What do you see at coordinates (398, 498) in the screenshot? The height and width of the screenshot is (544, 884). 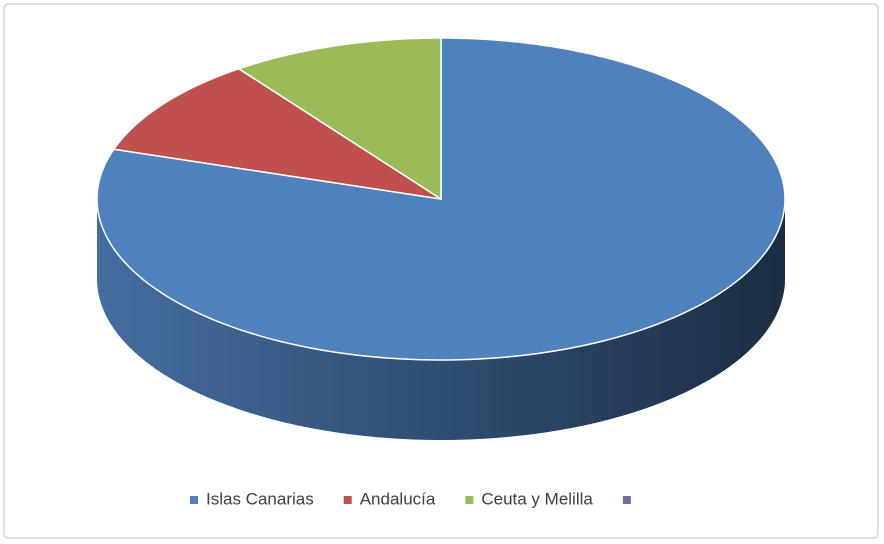 I see `legend-label: Andalucía` at bounding box center [398, 498].